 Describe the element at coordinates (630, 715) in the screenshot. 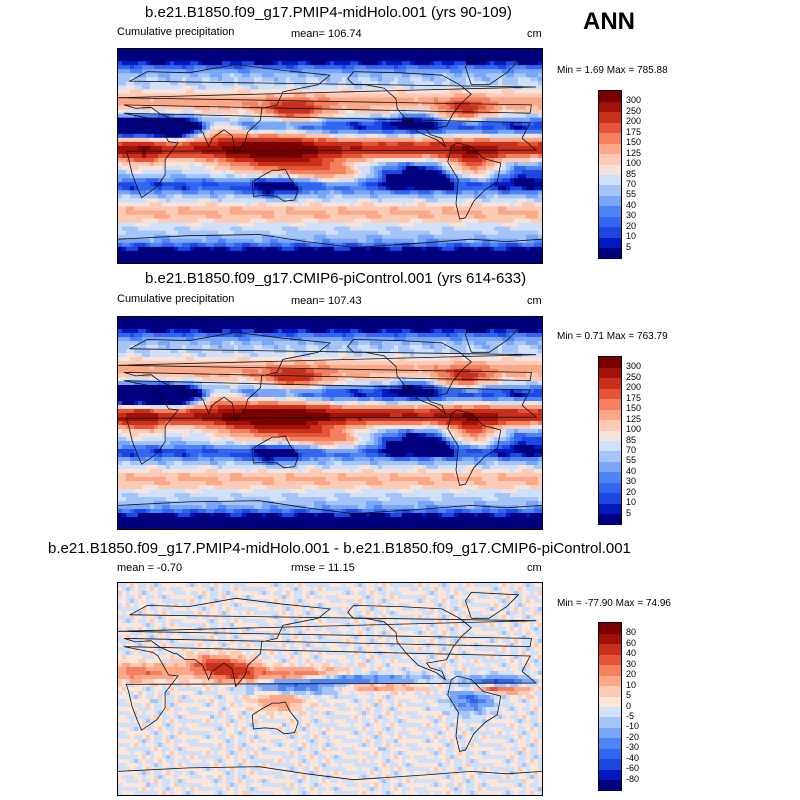

I see `colorbar-tick-label: -5` at that location.